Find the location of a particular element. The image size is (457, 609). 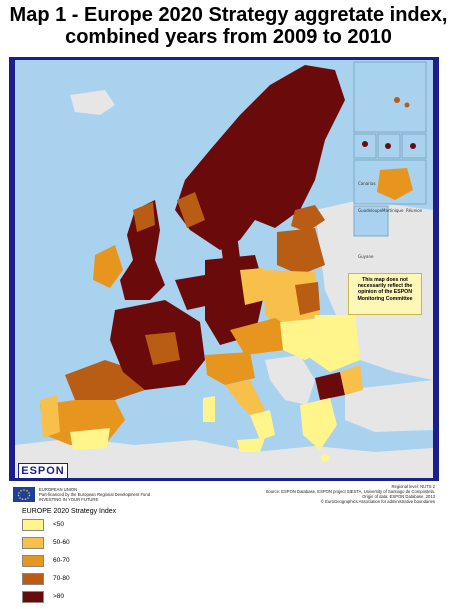

map-title-line-2: combined years from 2009 to 2010 is located at coordinates (228, 37).